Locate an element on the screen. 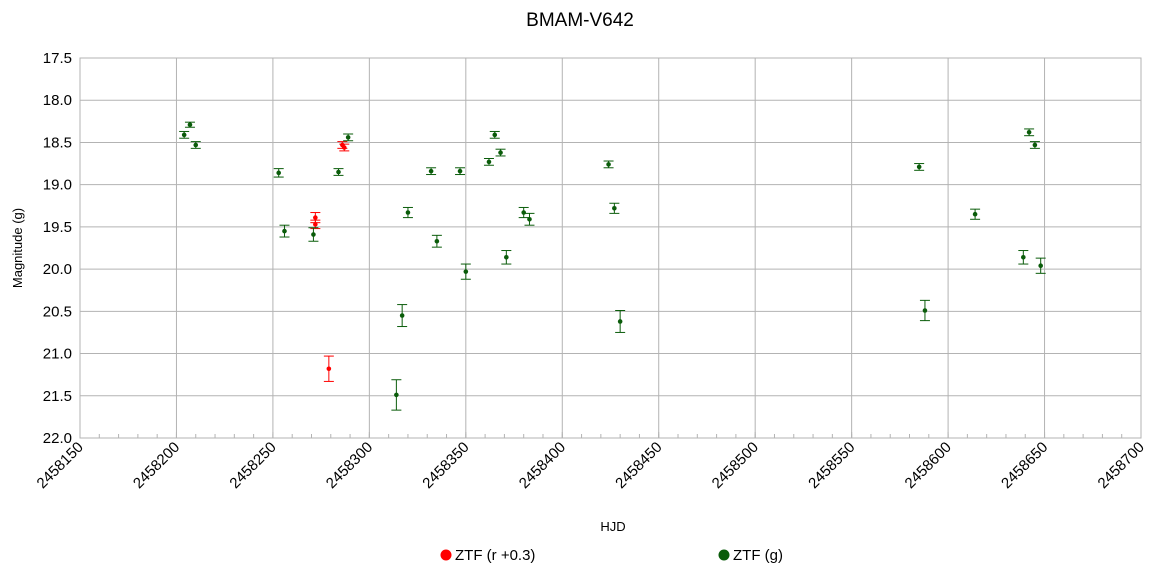  y-tick-label: 19.5 is located at coordinates (57, 227).